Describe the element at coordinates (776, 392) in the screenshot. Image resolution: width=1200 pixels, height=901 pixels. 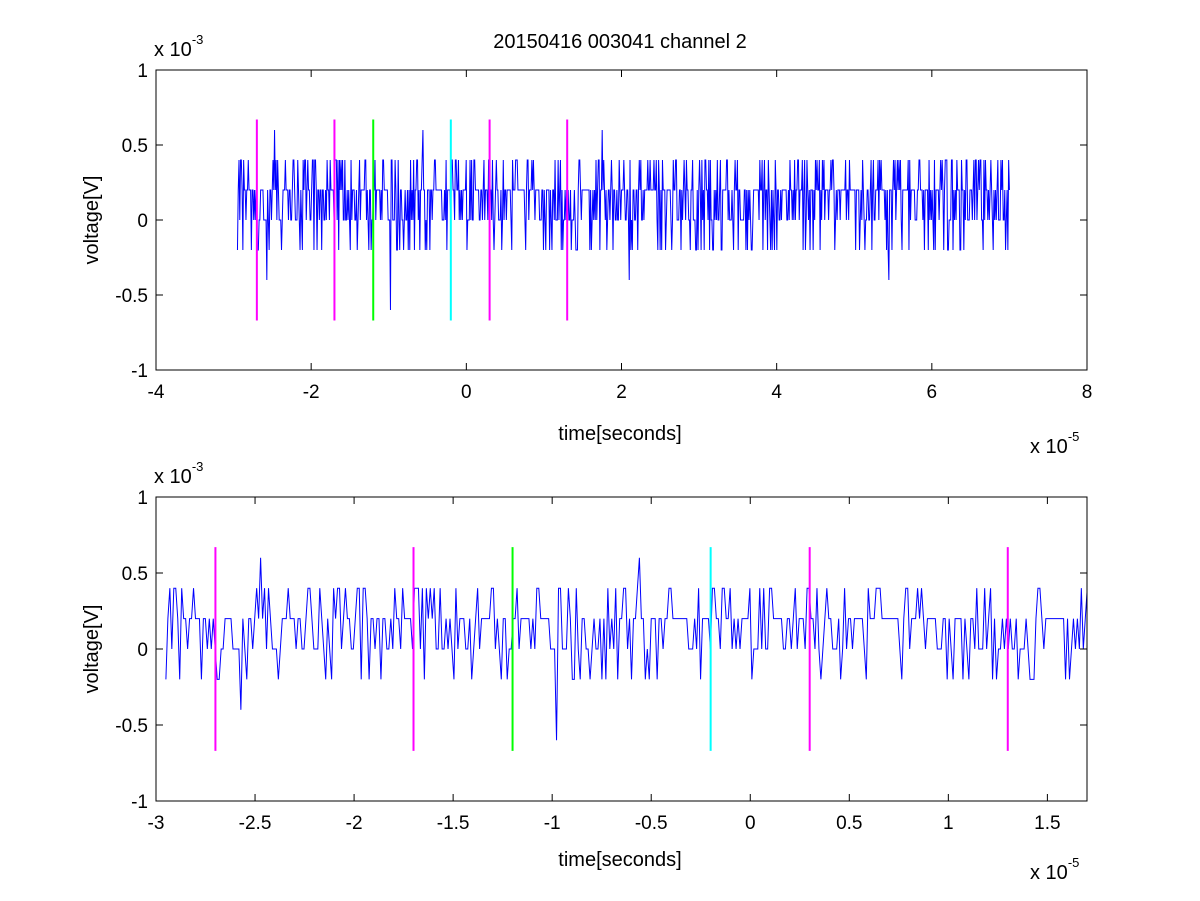
I see `x-tick-label-full: 4` at that location.